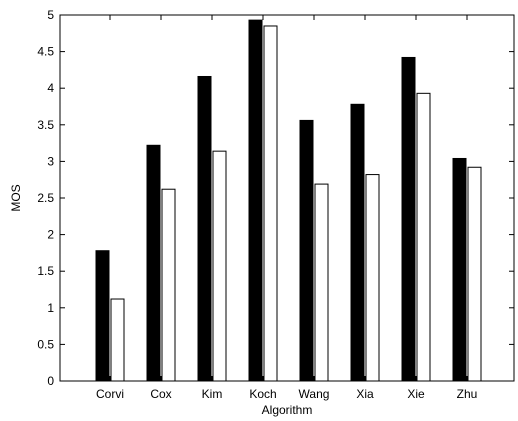 This screenshot has height=421, width=518. Describe the element at coordinates (314, 394) in the screenshot. I see `x-tick-label: Wang` at that location.